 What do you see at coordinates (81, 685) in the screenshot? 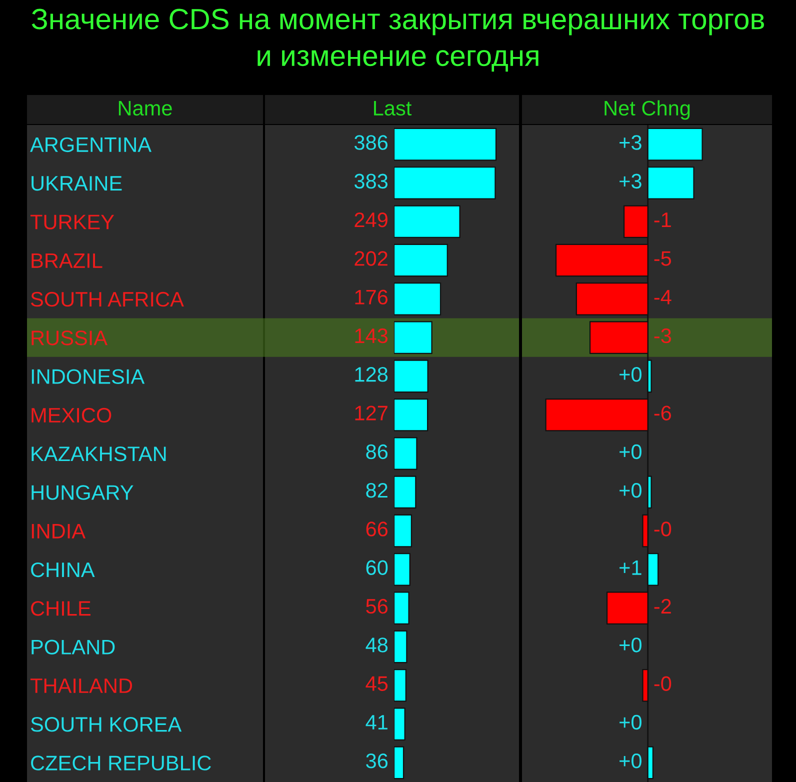
I see `y-tick-label: THAILAND` at bounding box center [81, 685].